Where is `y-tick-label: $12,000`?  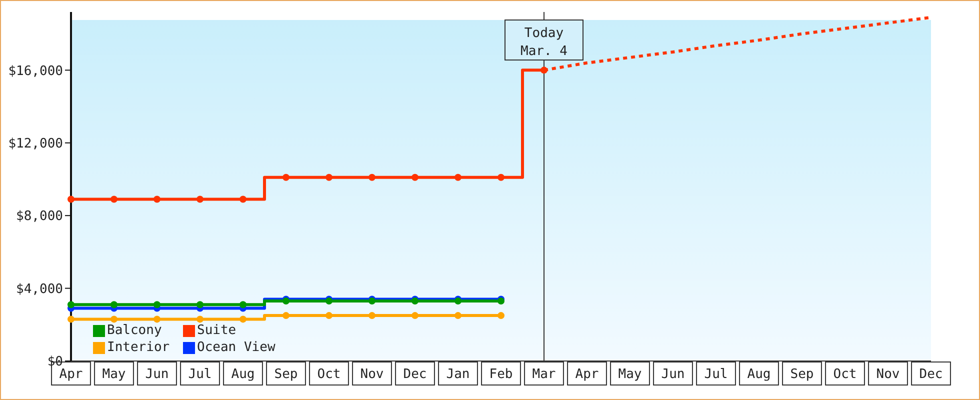
y-tick-label: $12,000 is located at coordinates (35, 144).